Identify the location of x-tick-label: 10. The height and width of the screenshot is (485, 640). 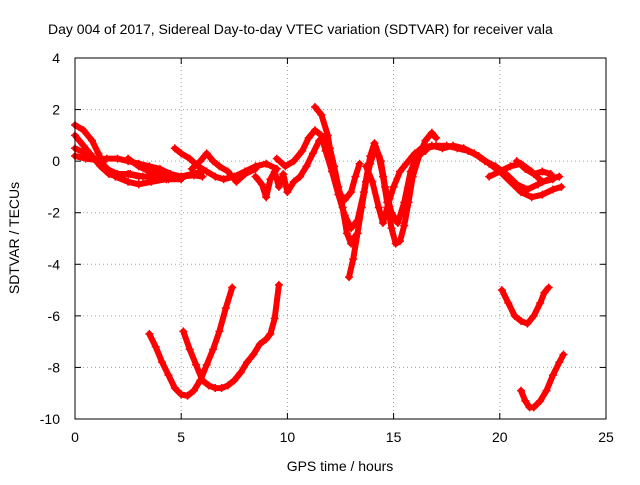
(288, 437).